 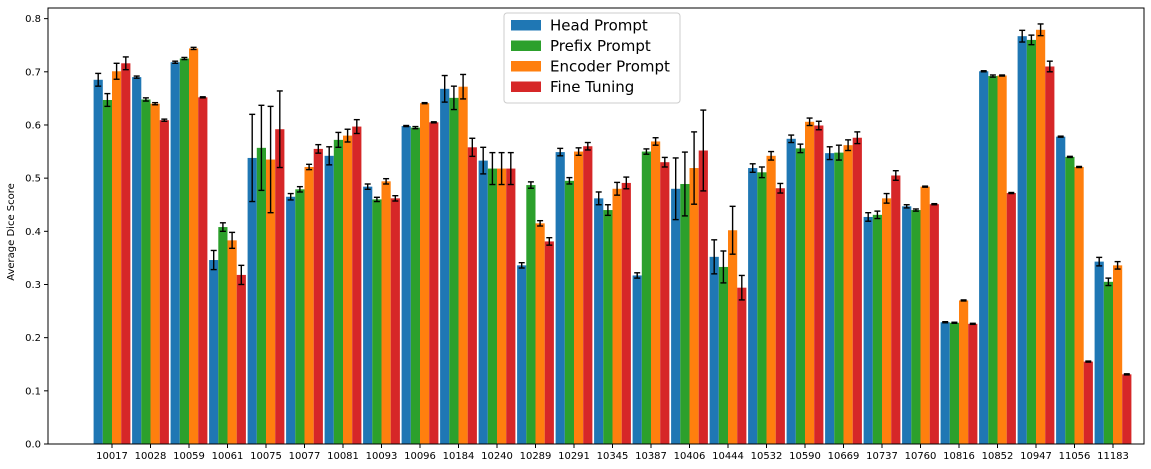 What do you see at coordinates (1036, 456) in the screenshot?
I see `x-tick-label: 10947` at bounding box center [1036, 456].